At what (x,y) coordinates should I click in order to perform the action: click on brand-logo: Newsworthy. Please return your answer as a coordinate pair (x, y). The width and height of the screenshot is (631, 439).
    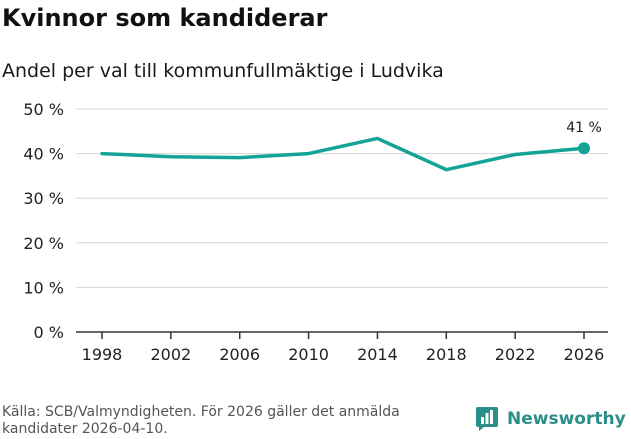
    Looking at the image, I should click on (550, 419).